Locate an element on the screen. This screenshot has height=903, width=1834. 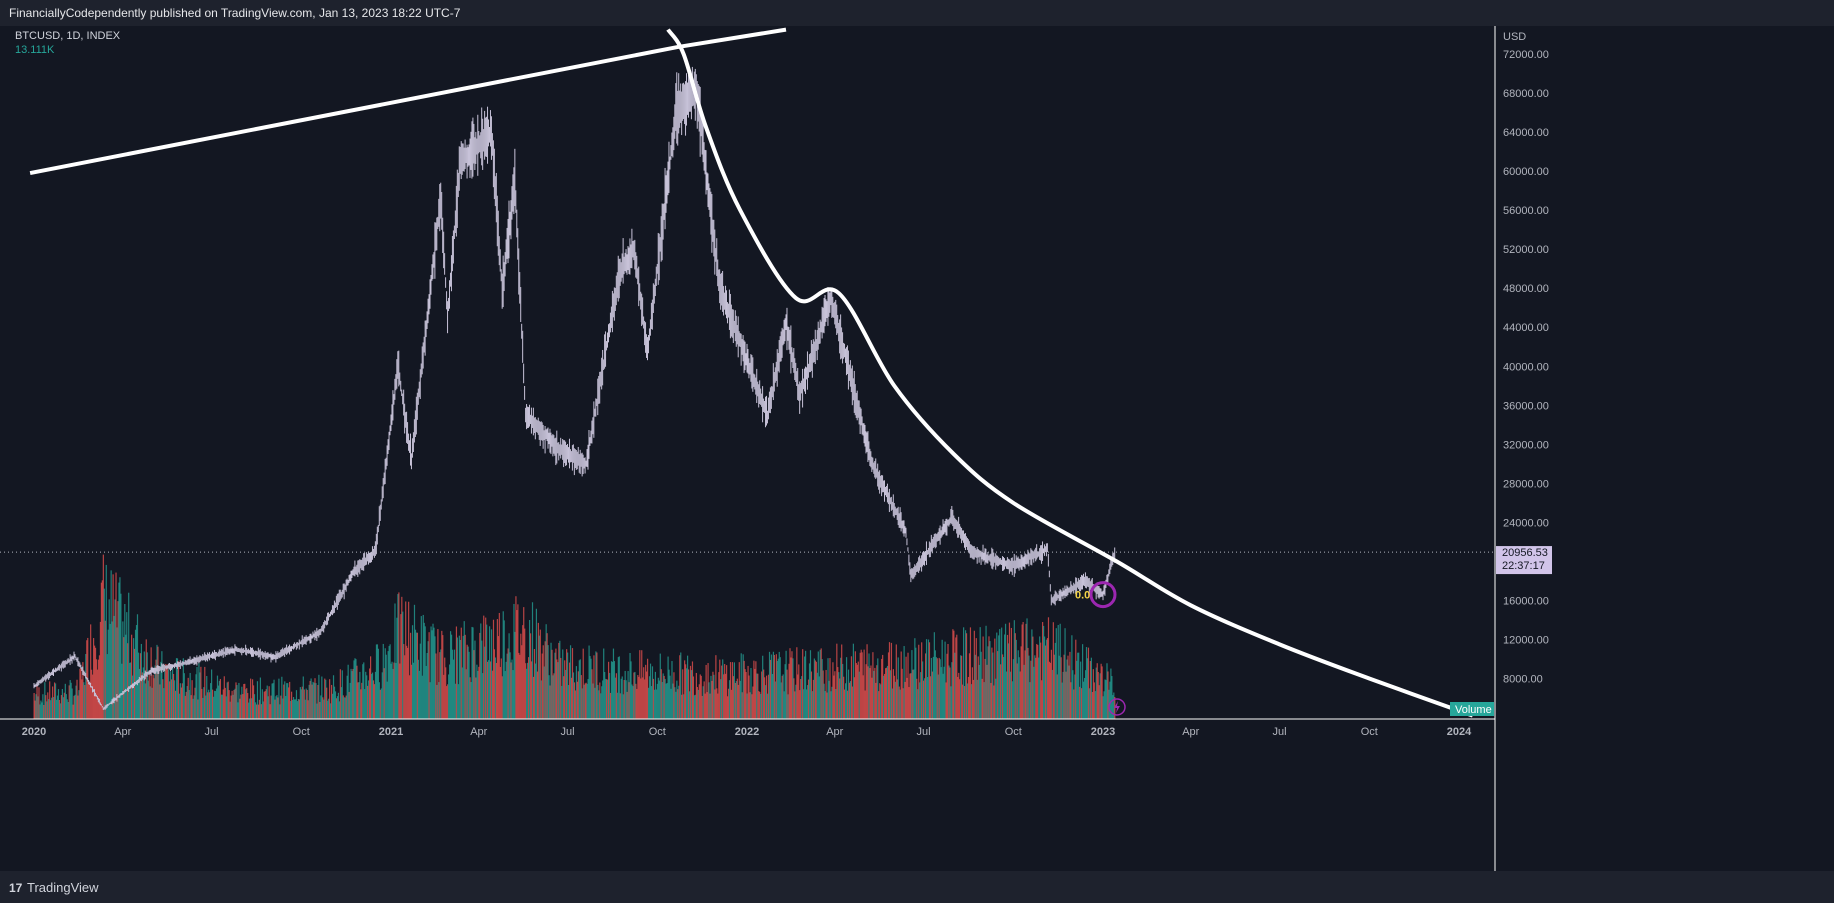
time-axis-tick-label: 2022 is located at coordinates (747, 732).